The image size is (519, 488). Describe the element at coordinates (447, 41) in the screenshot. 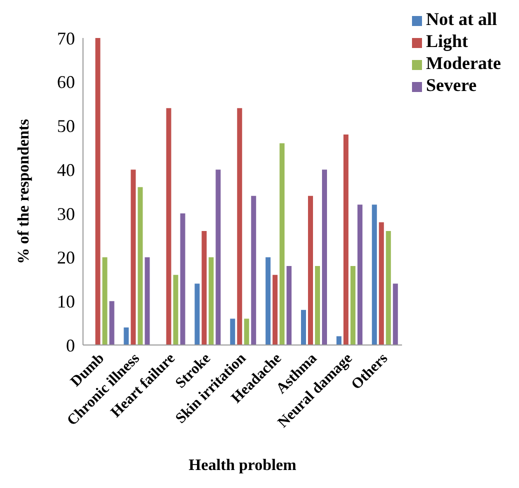

I see `legend-label: Light` at that location.